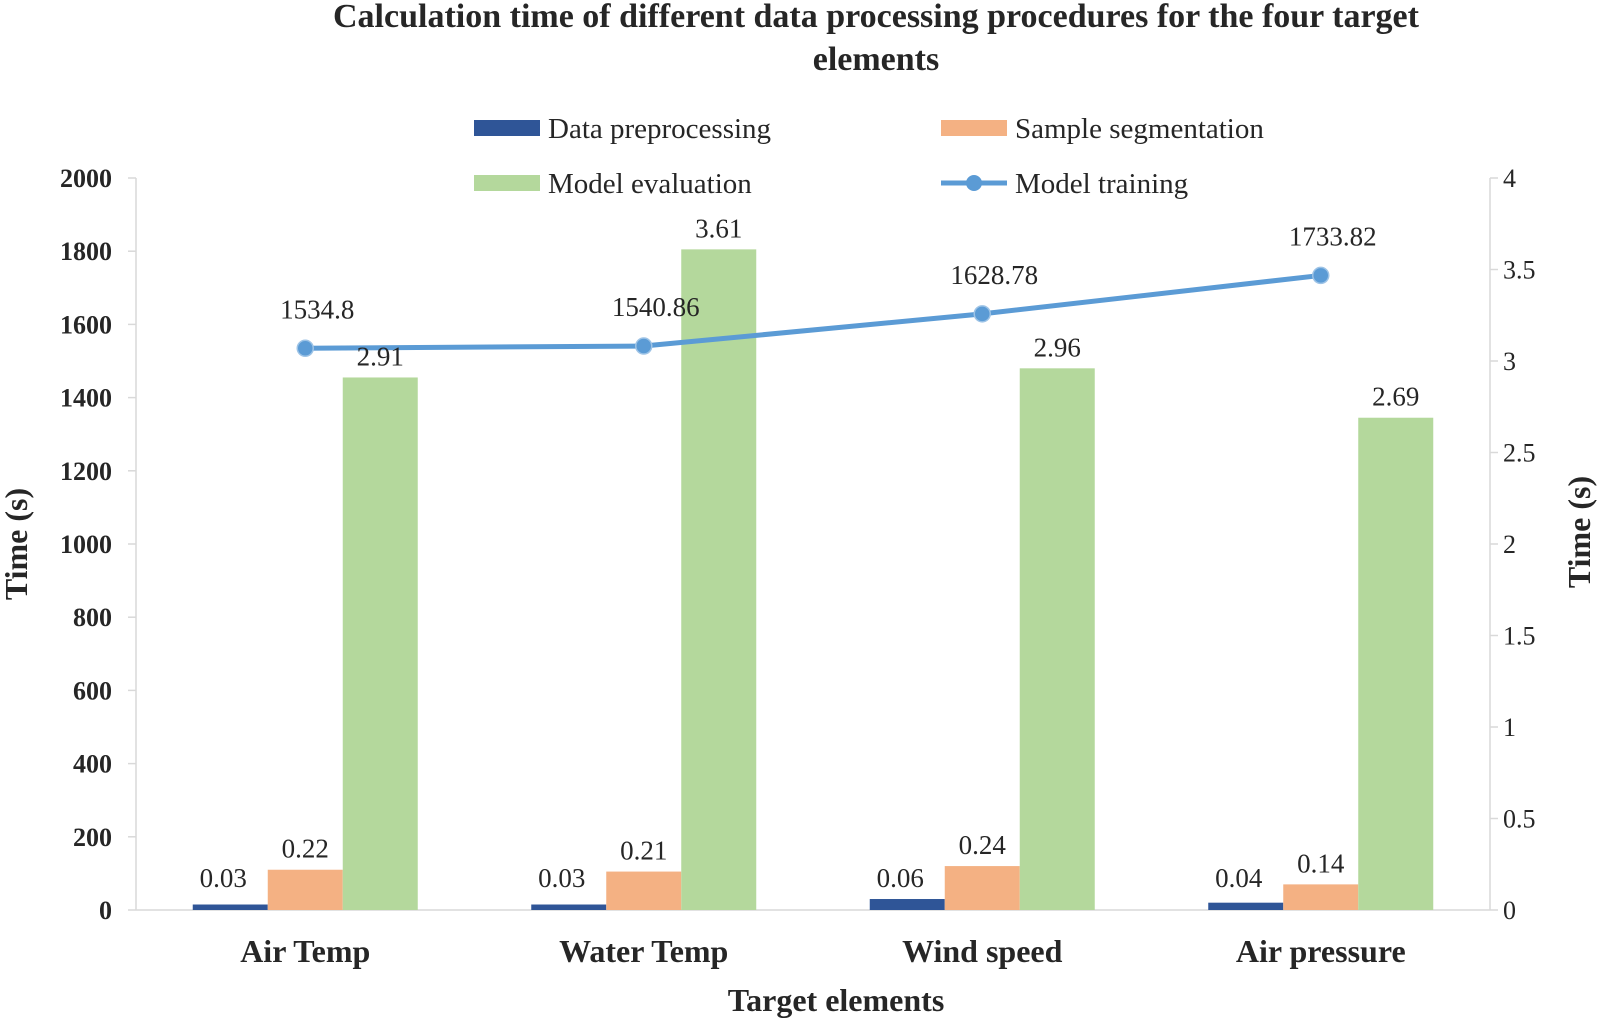 Image resolution: width=1606 pixels, height=1018 pixels. What do you see at coordinates (86, 471) in the screenshot?
I see `y-tick-label-left: 1200` at bounding box center [86, 471].